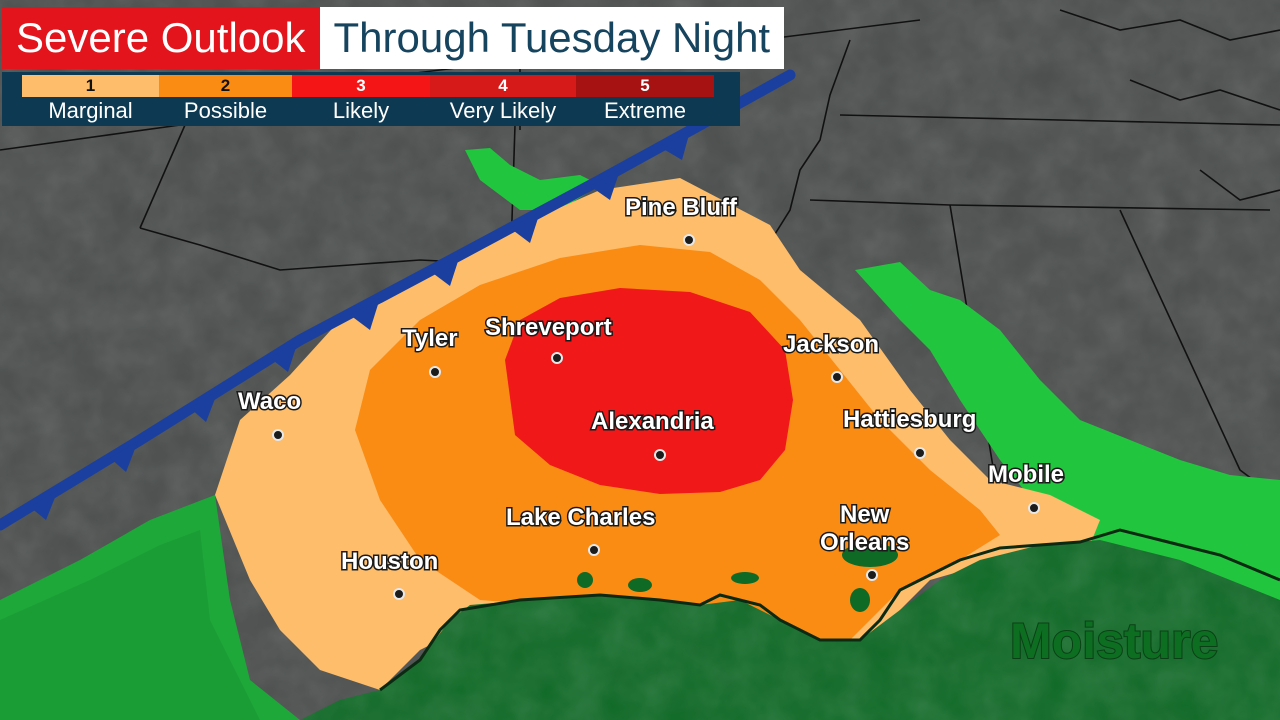 The height and width of the screenshot is (720, 1280). Describe the element at coordinates (909, 419) in the screenshot. I see `city-label-hattiesburg: Hattiesburg` at that location.